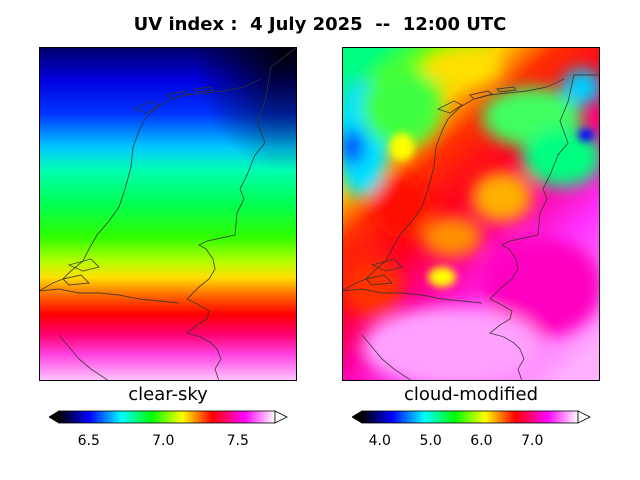 The width and height of the screenshot is (640, 480). I want to click on clear-sky-label: clear-sky, so click(168, 394).